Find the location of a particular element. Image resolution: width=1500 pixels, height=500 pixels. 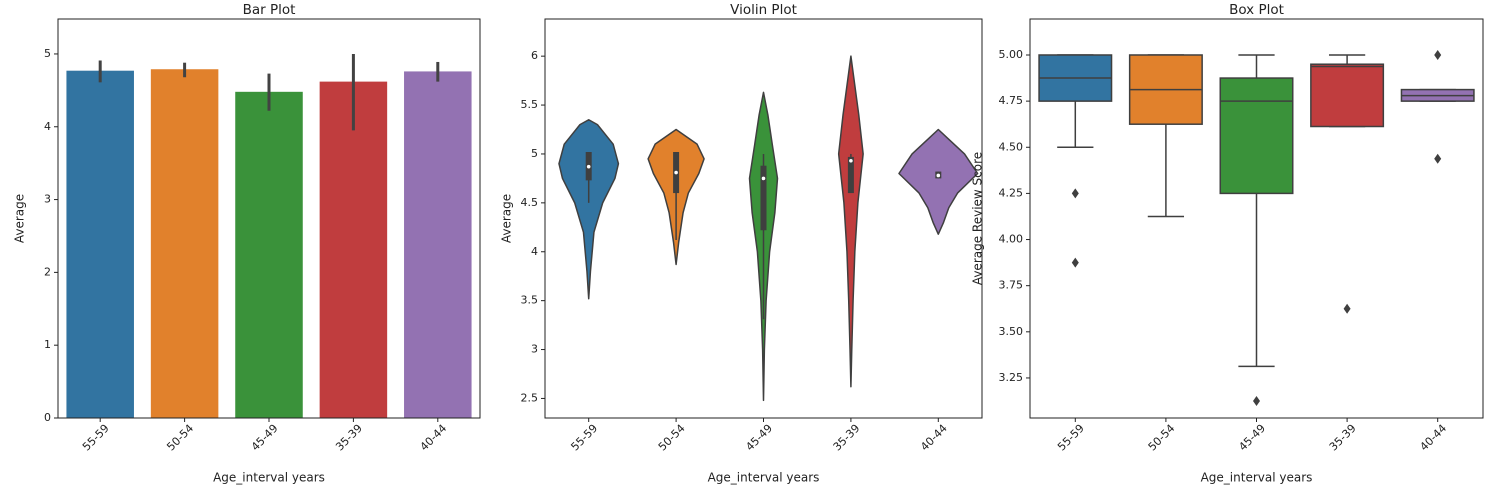

y-tick-label: 3.25 is located at coordinates (1011, 377).